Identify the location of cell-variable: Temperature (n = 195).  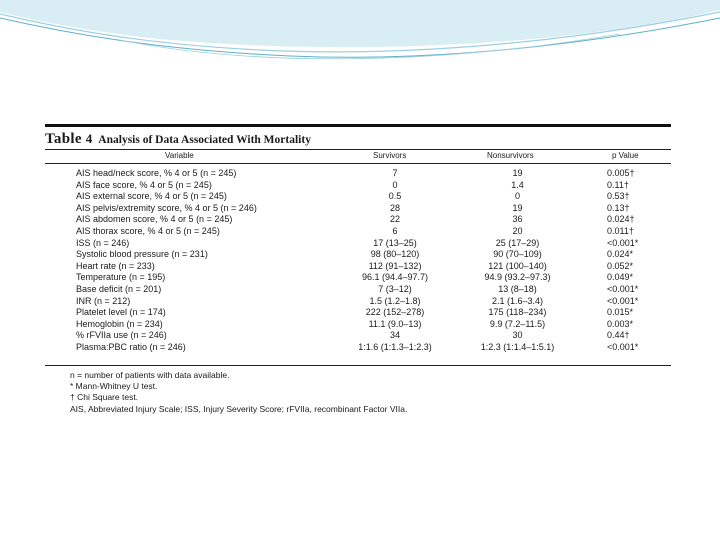
(121, 277).